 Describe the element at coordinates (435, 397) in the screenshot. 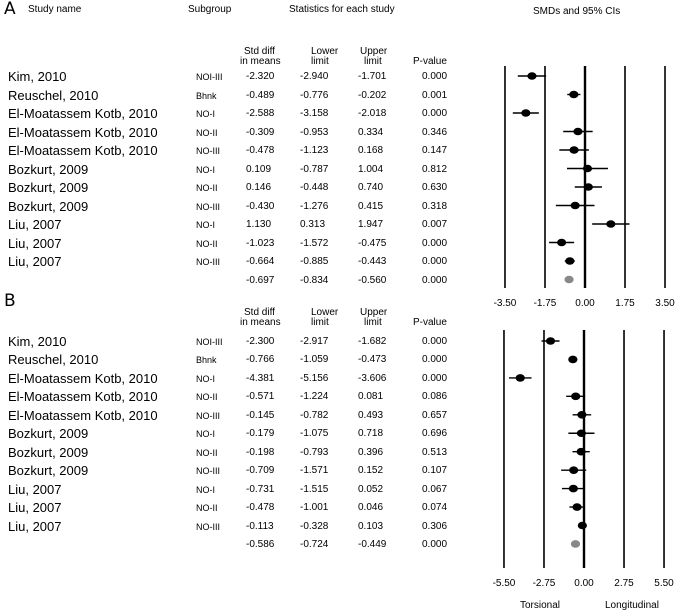

I see `p-value: 0.086` at that location.